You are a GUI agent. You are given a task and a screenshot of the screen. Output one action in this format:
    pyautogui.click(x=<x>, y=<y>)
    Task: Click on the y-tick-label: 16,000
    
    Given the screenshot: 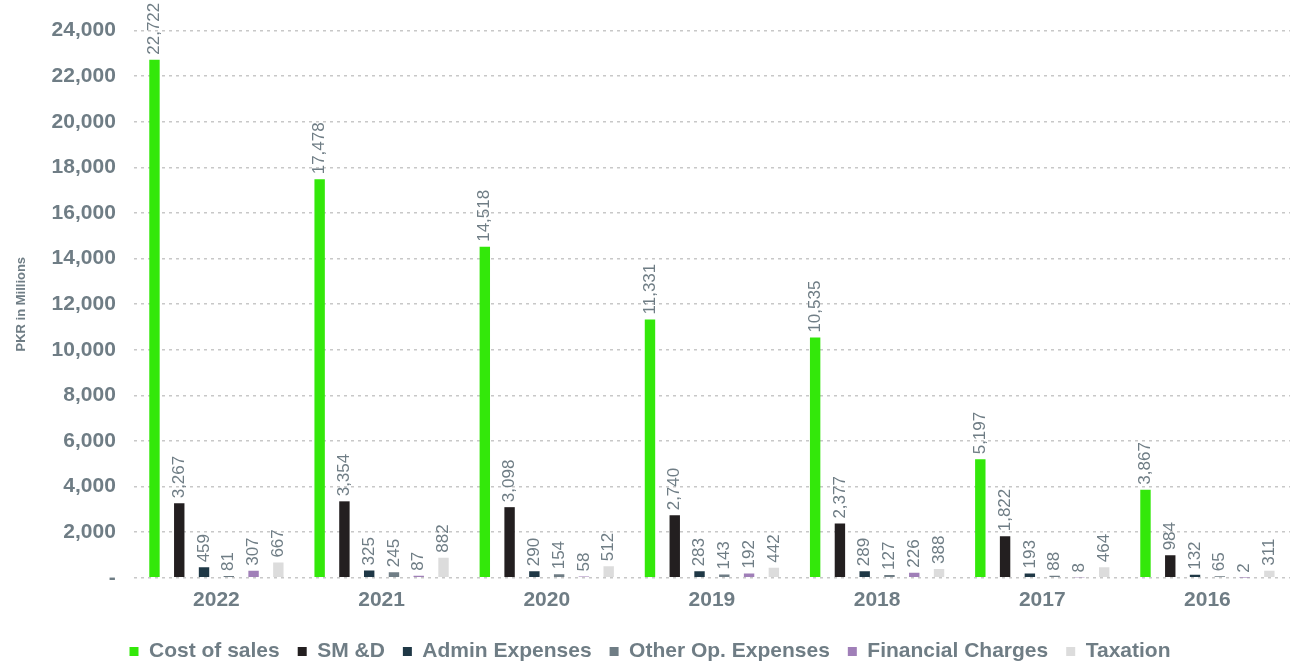 What is the action you would take?
    pyautogui.click(x=83, y=211)
    